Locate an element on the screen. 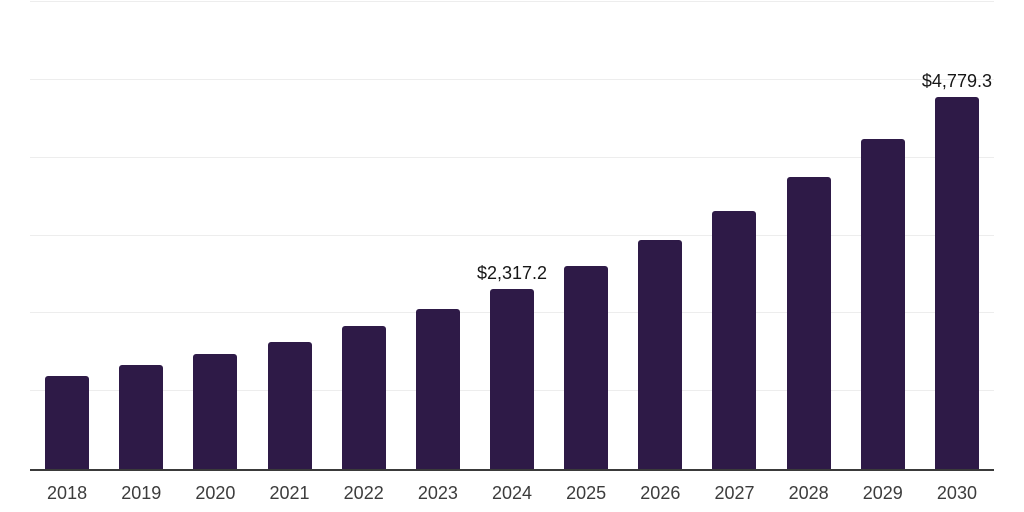 The height and width of the screenshot is (512, 1024). bar-group-2028 is located at coordinates (809, 235).